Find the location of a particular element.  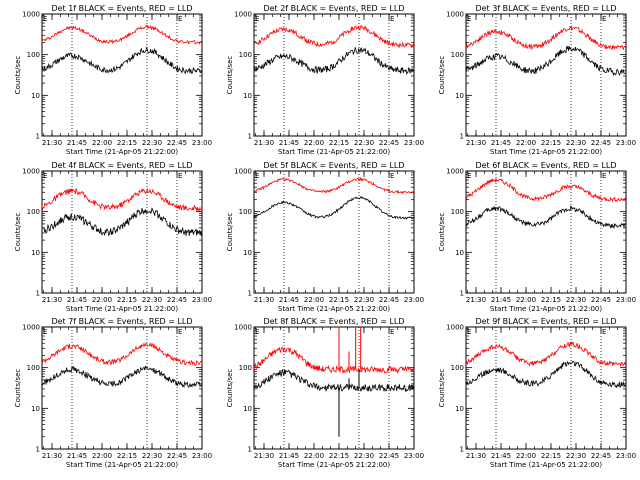

panel-title: Det 4f BLACK = Events, RED = LLD is located at coordinates (121, 165).